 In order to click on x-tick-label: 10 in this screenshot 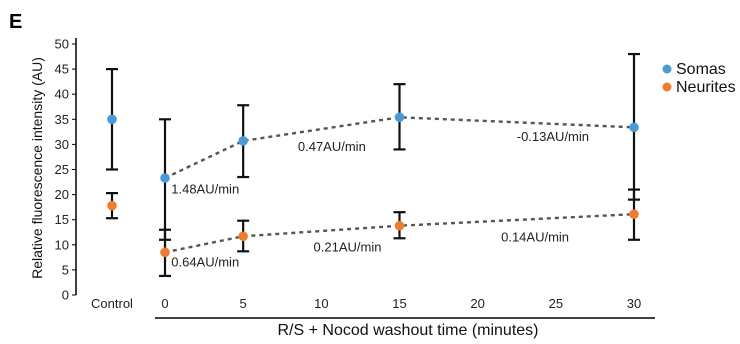, I will do `click(321, 303)`.